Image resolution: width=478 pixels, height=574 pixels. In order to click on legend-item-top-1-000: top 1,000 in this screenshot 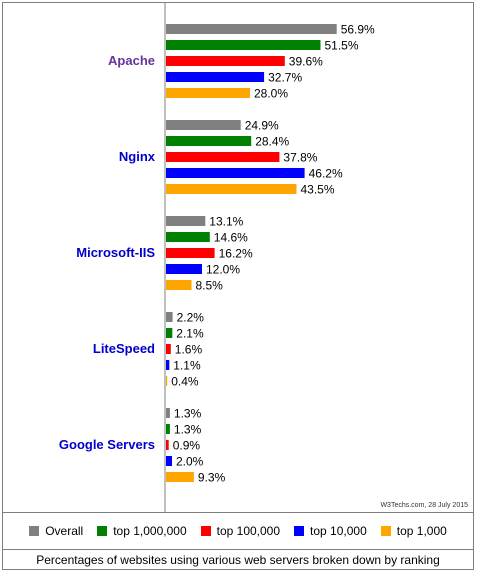, I will do `click(413, 531)`.